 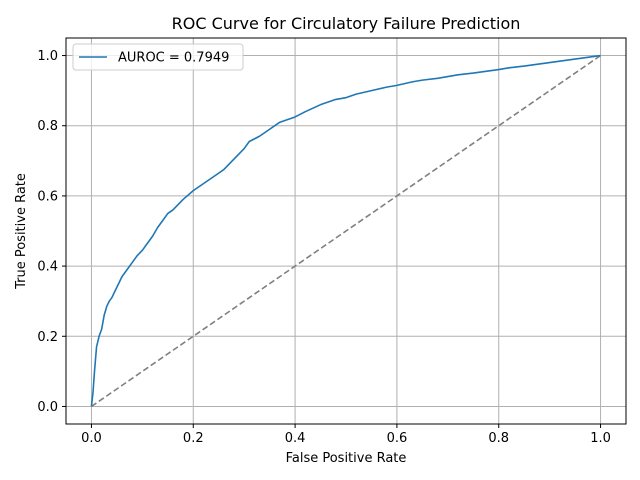 What do you see at coordinates (397, 438) in the screenshot?
I see `x-tick-label: 0.6` at bounding box center [397, 438].